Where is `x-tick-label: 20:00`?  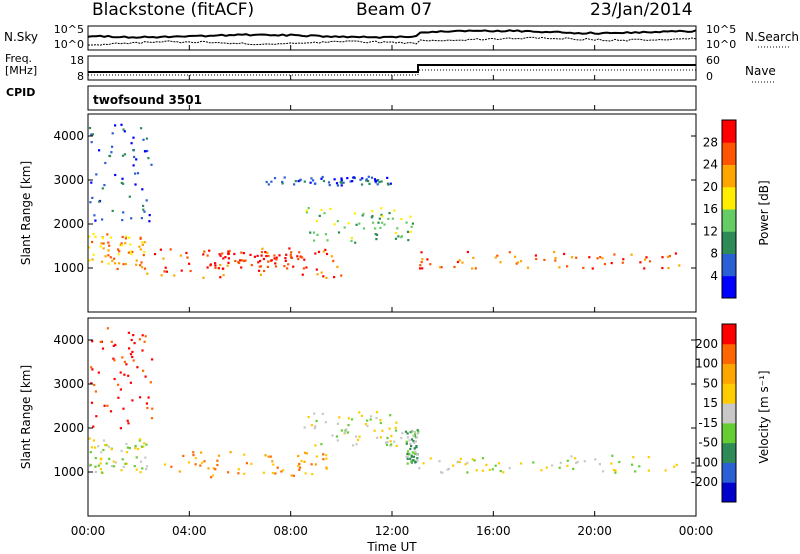
x-tick-label: 20:00 is located at coordinates (594, 531).